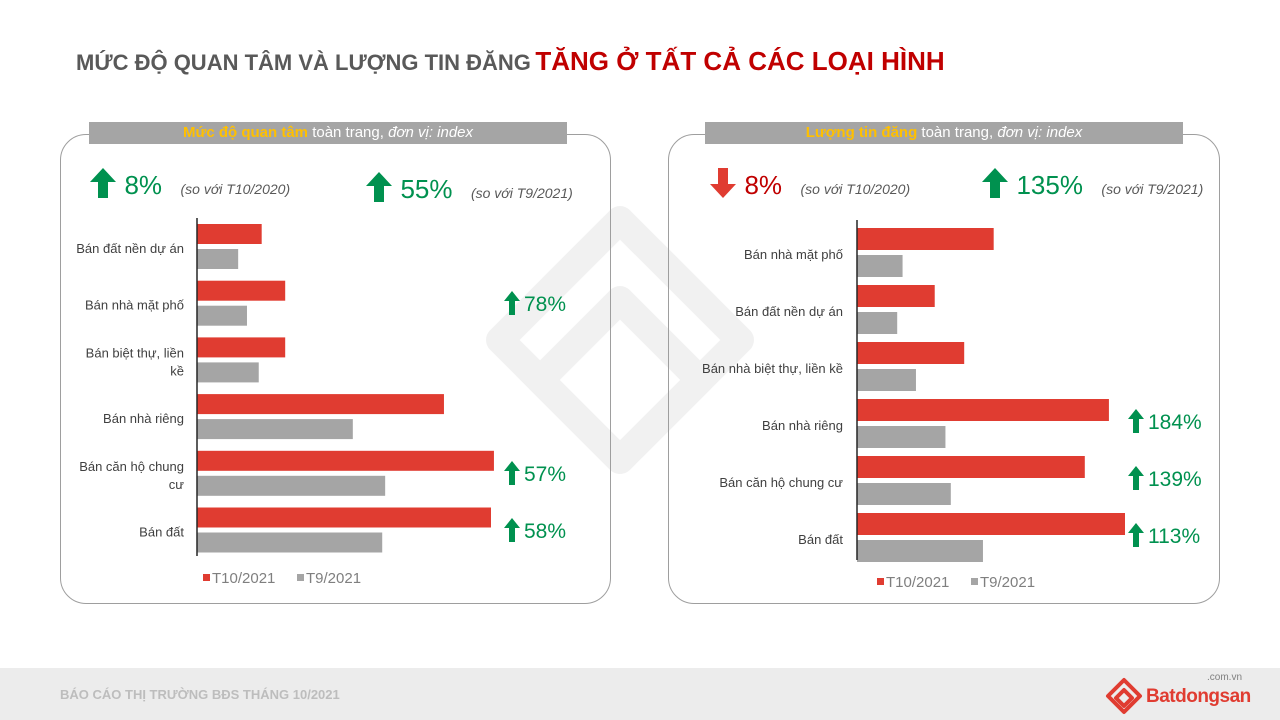  Describe the element at coordinates (130, 248) in the screenshot. I see `interest-category-label-0: Bán đất nền dự án` at that location.